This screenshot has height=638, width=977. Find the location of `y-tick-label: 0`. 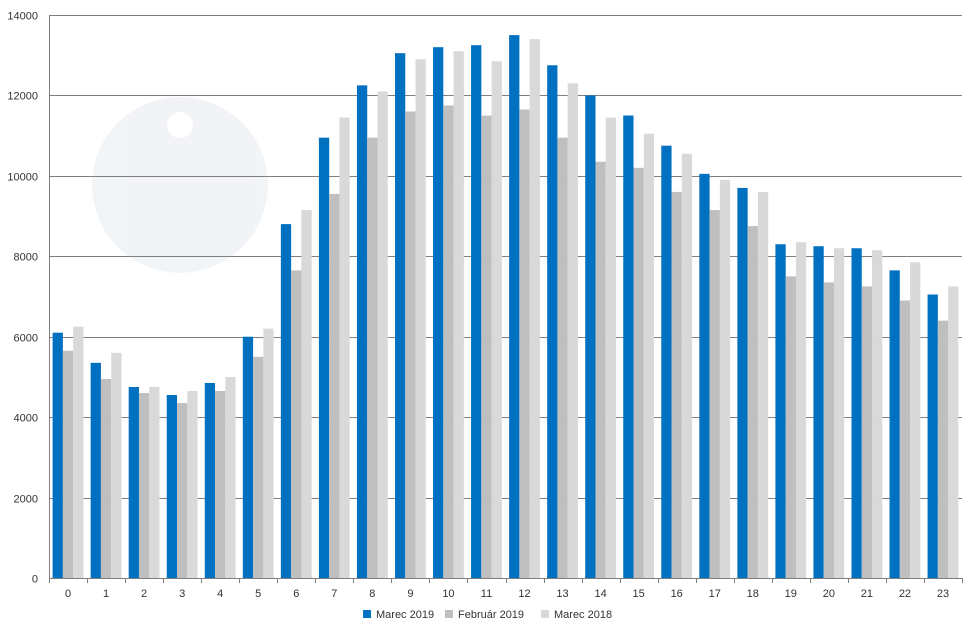

y-tick-label: 0 is located at coordinates (35, 580).